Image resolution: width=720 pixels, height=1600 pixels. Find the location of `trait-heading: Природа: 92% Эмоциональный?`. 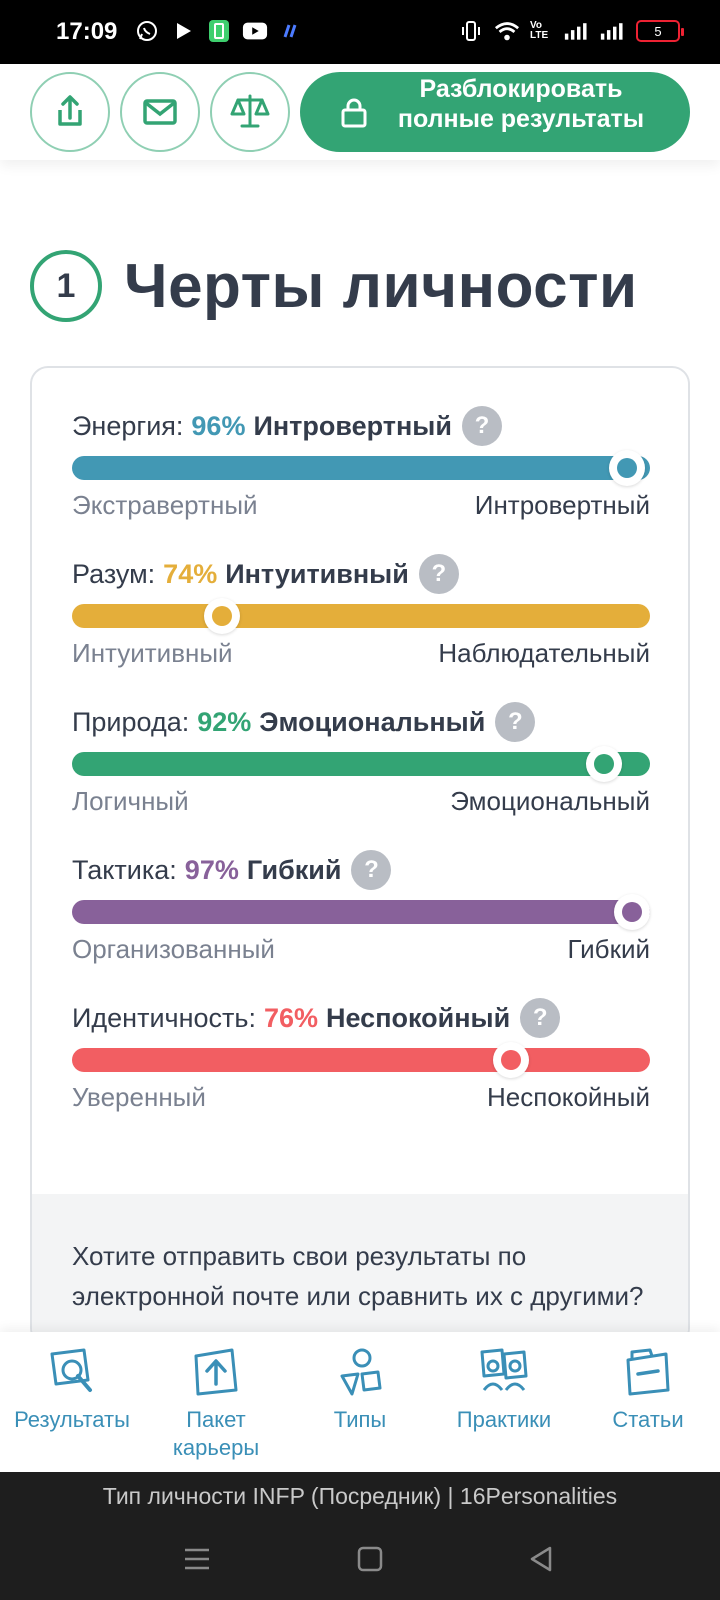

trait-heading: Природа: 92% Эмоциональный? is located at coordinates (361, 722).